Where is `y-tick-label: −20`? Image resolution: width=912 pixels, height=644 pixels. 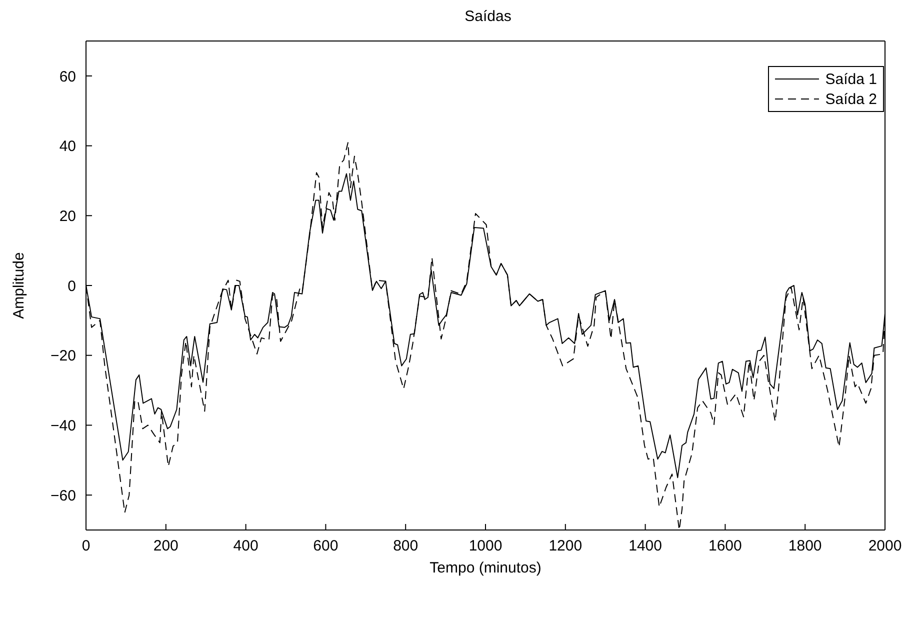 y-tick-label: −20 is located at coordinates (63, 356).